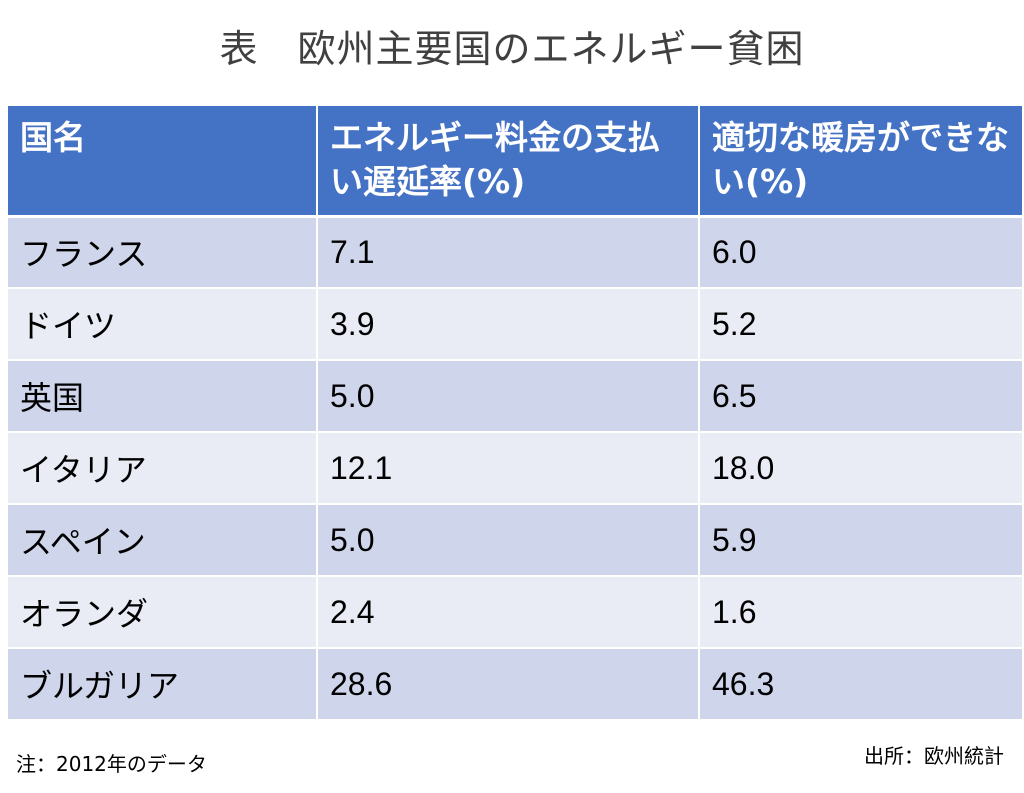 This screenshot has height=793, width=1024. Describe the element at coordinates (163, 540) in the screenshot. I see `country-cell: スペイン` at that location.